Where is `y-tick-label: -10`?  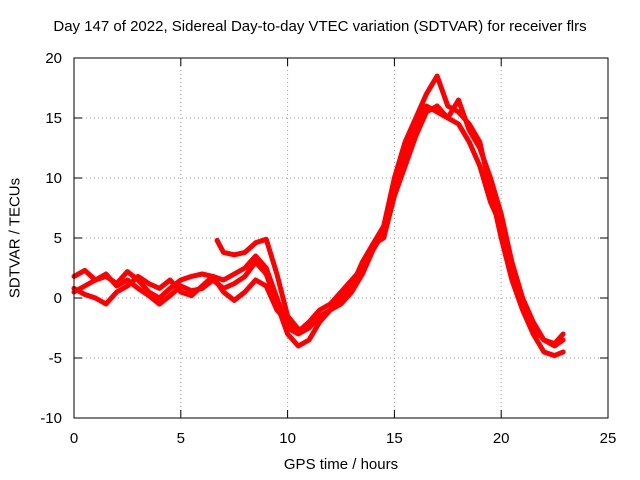 y-tick-label: -10 is located at coordinates (51, 418).